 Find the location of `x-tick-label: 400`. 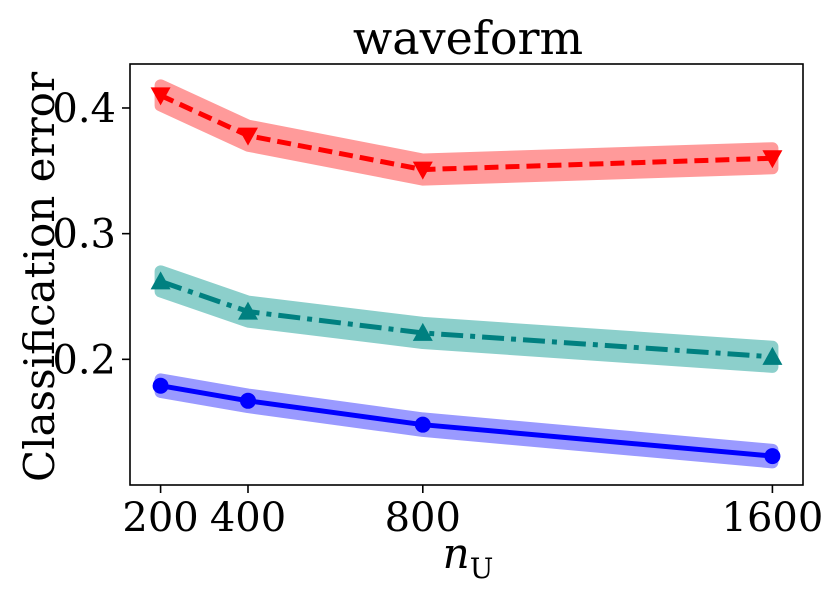

x-tick-label: 400 is located at coordinates (248, 518).